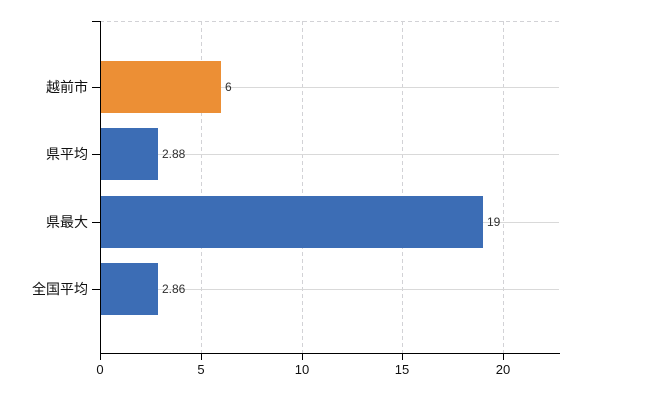  What do you see at coordinates (494, 222) in the screenshot?
I see `bar-value-label: 19` at bounding box center [494, 222].